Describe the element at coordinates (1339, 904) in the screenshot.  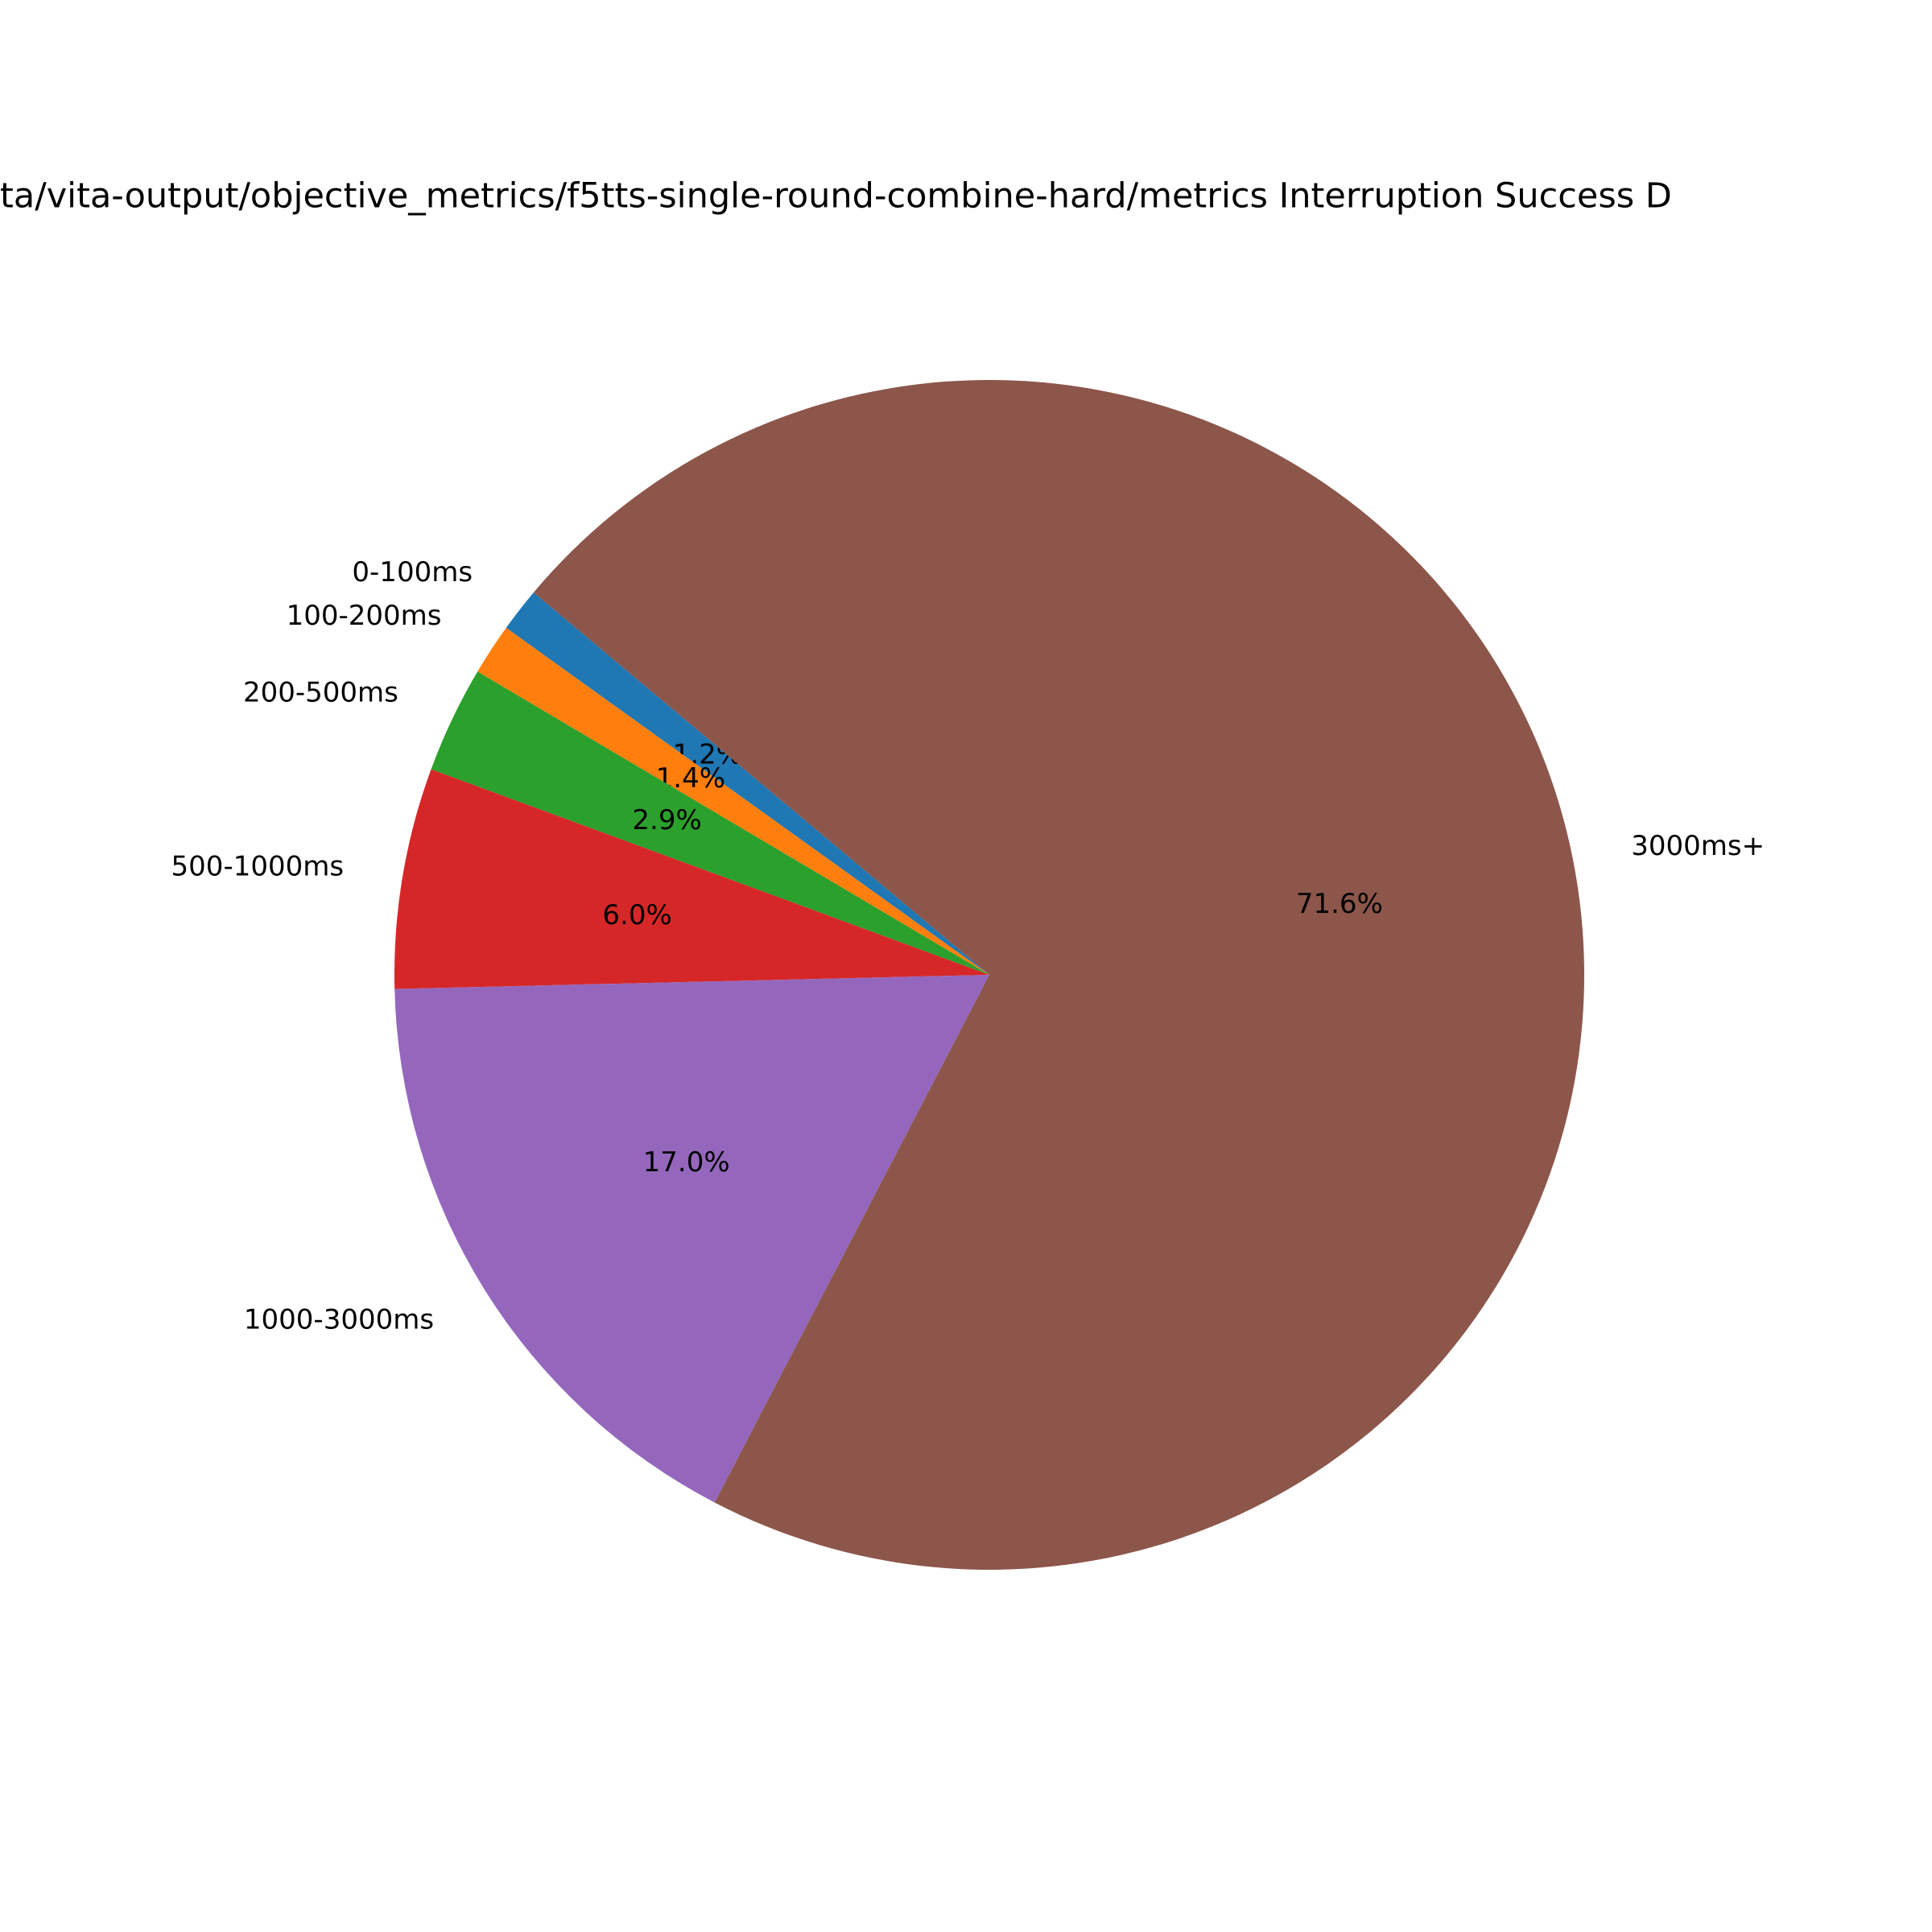
I see `value-label: 71.6%` at that location.